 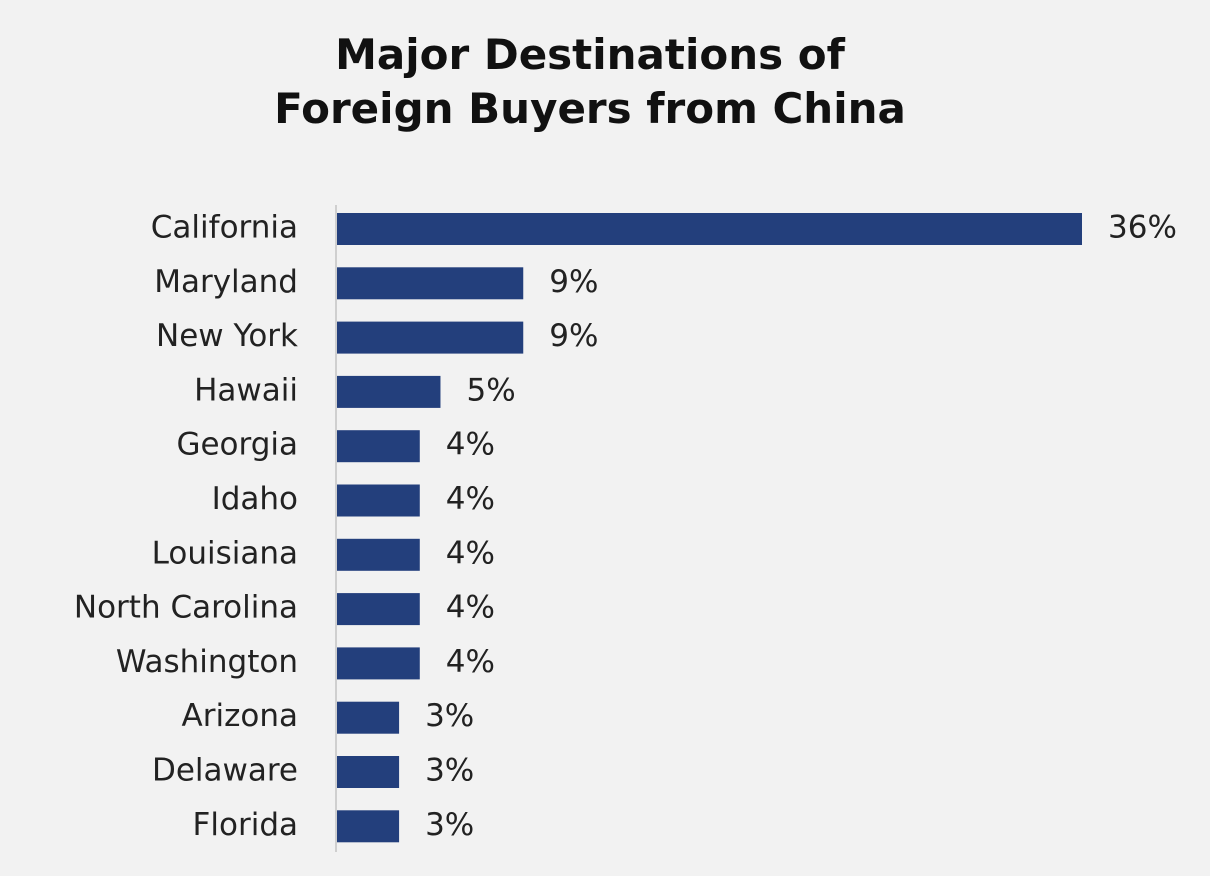 What do you see at coordinates (225, 553) in the screenshot?
I see `y-tick-label: Louisiana` at bounding box center [225, 553].